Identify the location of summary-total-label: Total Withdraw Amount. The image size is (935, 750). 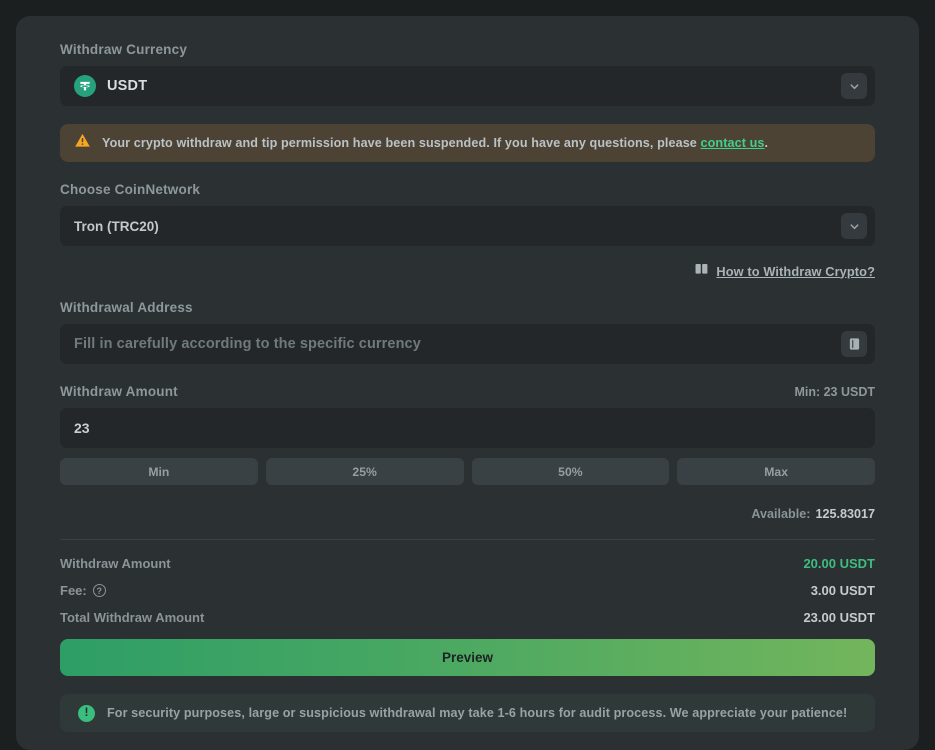
(132, 617).